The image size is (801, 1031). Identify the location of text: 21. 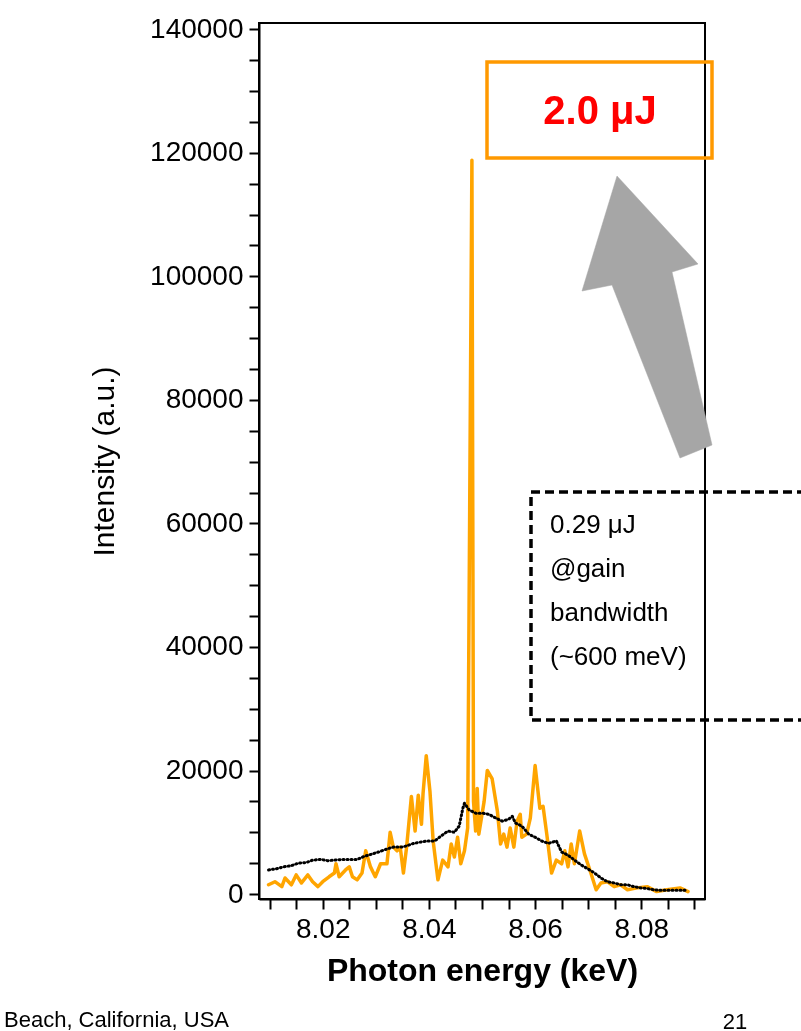
(735, 1020).